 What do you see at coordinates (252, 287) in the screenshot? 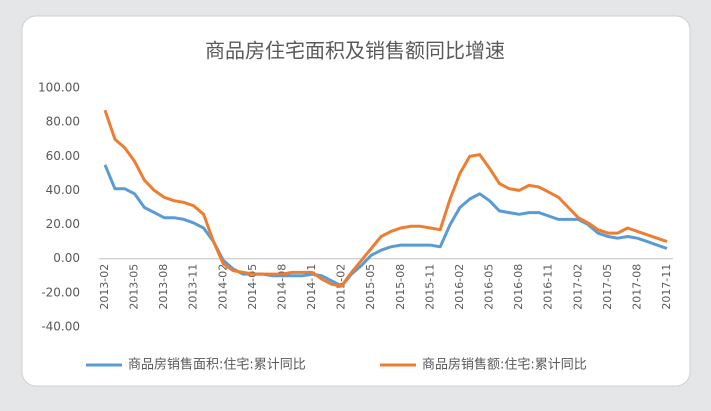
I see `x-tick-label: 2014-05` at bounding box center [252, 287].